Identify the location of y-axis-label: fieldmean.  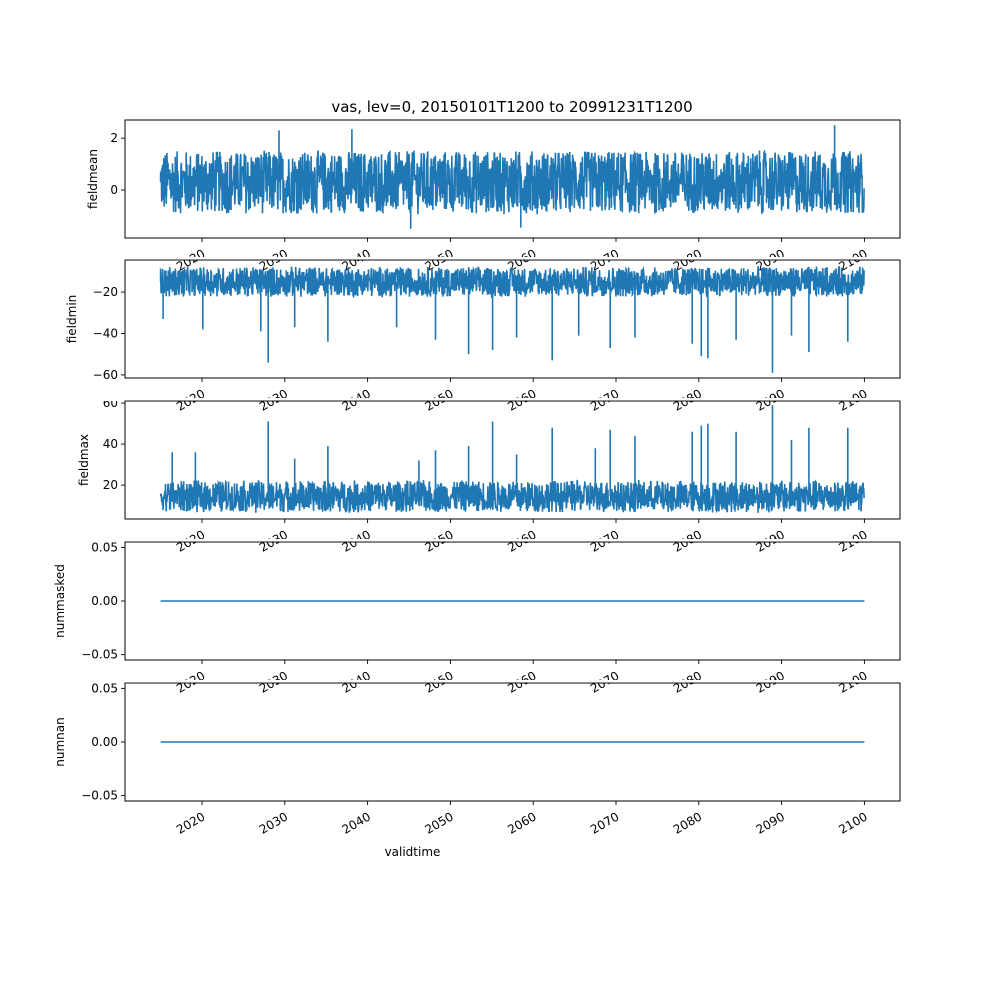
(93, 179).